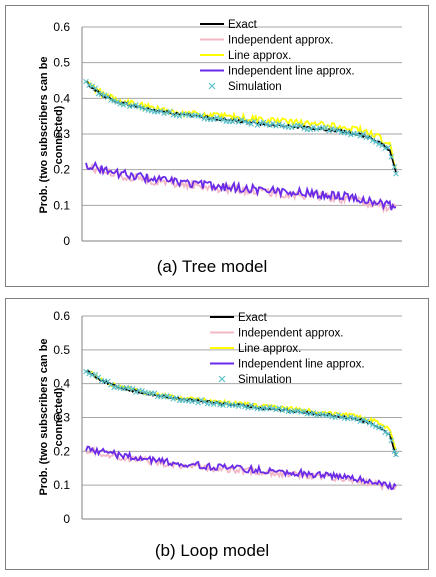 The height and width of the screenshot is (577, 436). What do you see at coordinates (212, 266) in the screenshot?
I see `chart-caption: (a) Tree model` at bounding box center [212, 266].